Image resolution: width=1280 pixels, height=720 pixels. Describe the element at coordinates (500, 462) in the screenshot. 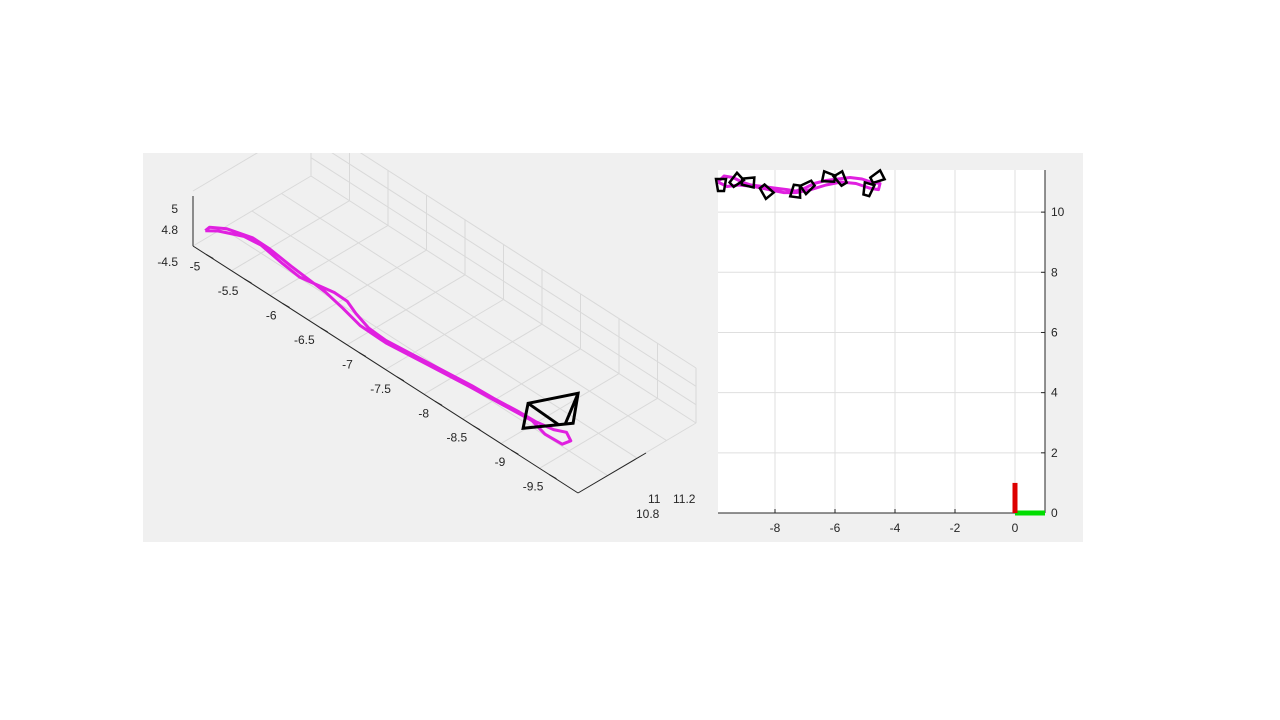

I see `x-tick-label: -9` at that location.